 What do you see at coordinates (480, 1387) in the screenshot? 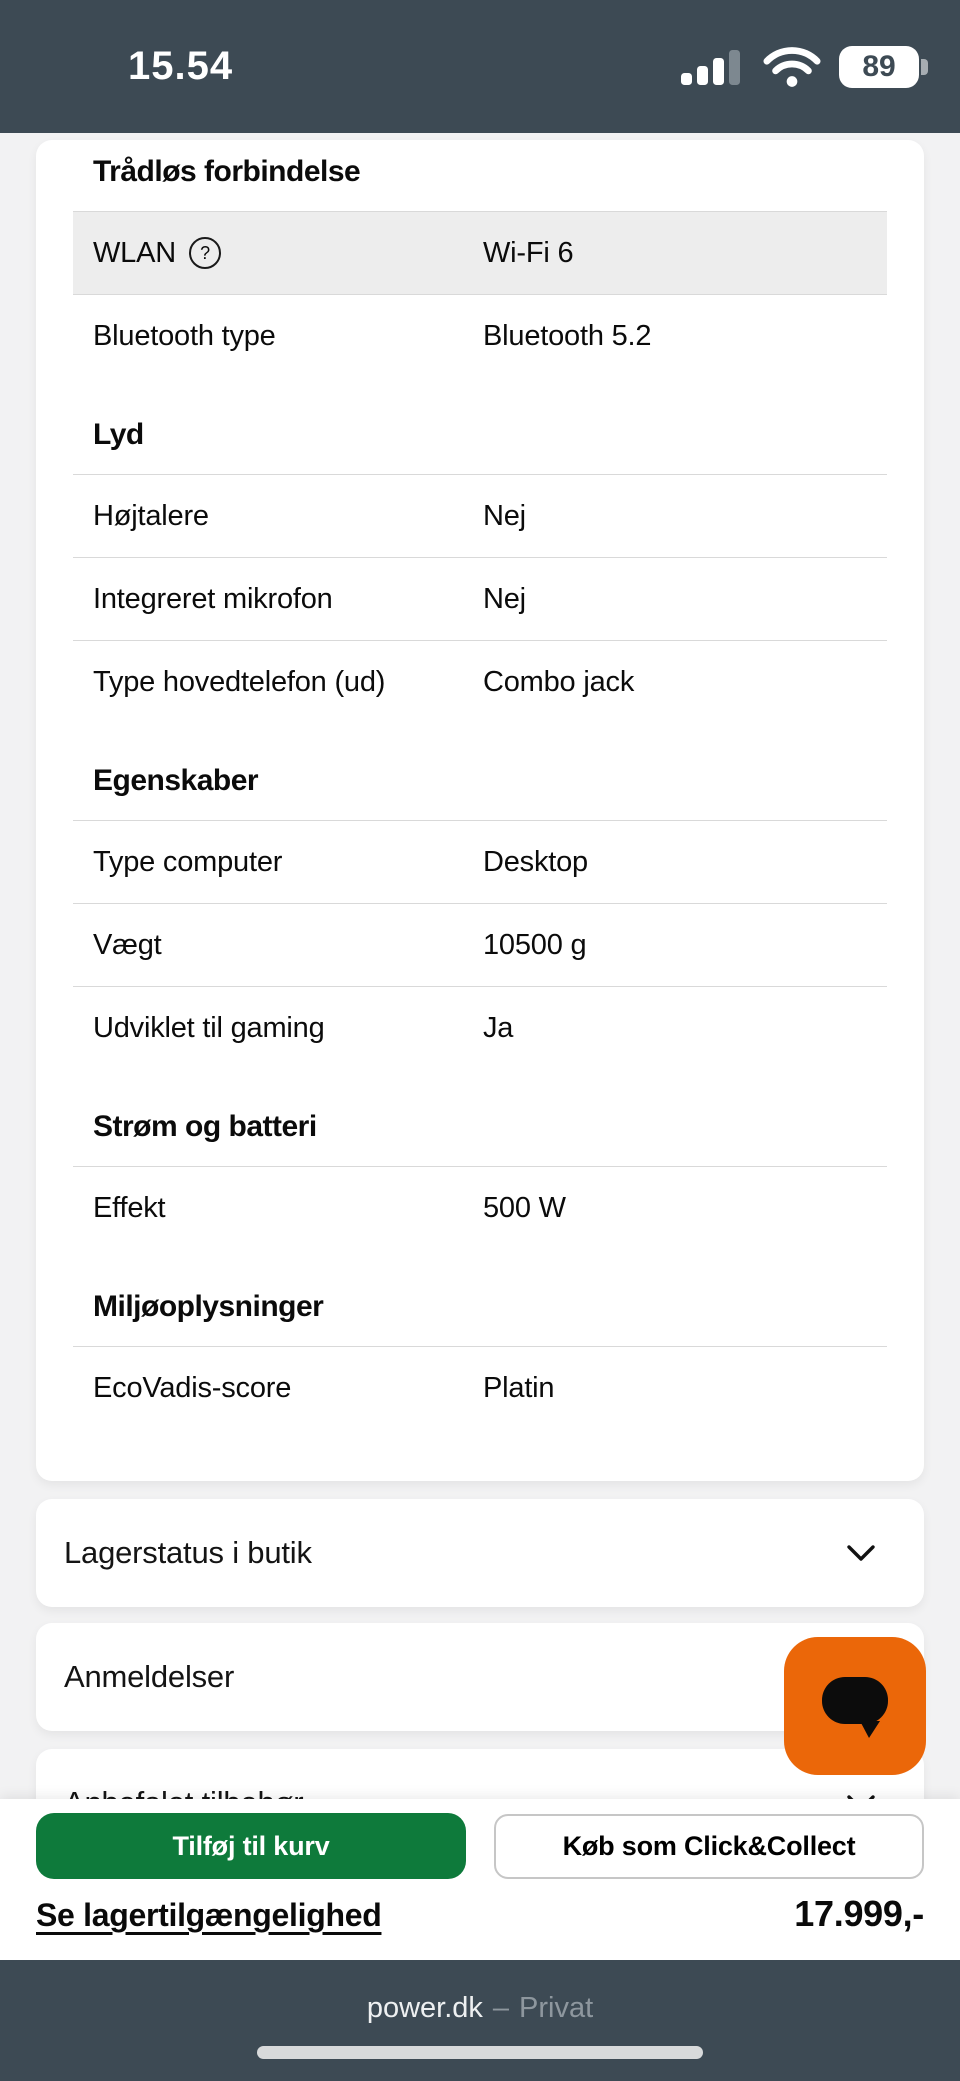
I see `spec-row: EcoVadis-score Platin` at bounding box center [480, 1387].